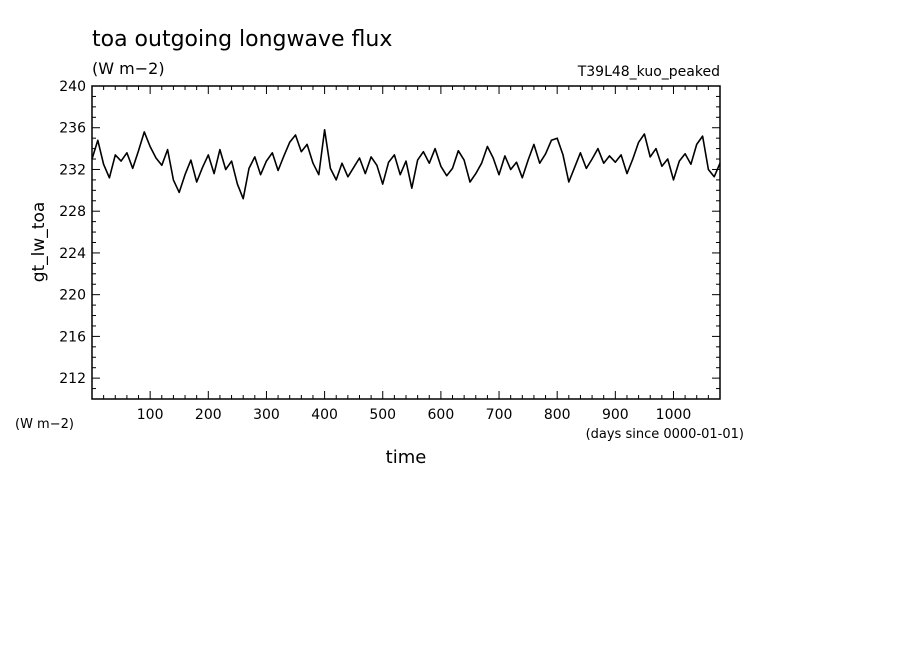 The width and height of the screenshot is (904, 654). Describe the element at coordinates (499, 415) in the screenshot. I see `x-tick-label: 700` at that location.